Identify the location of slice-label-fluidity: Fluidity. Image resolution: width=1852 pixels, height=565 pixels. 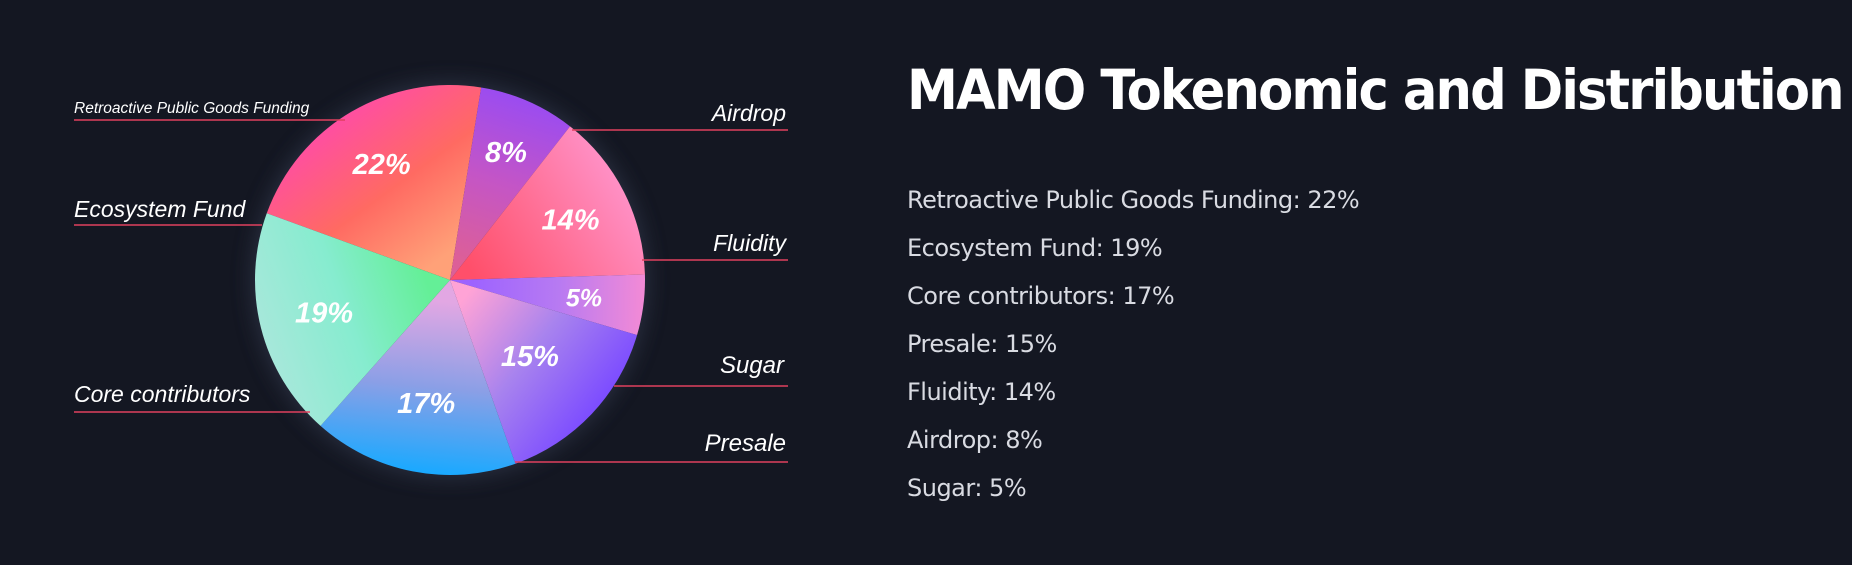
(750, 243).